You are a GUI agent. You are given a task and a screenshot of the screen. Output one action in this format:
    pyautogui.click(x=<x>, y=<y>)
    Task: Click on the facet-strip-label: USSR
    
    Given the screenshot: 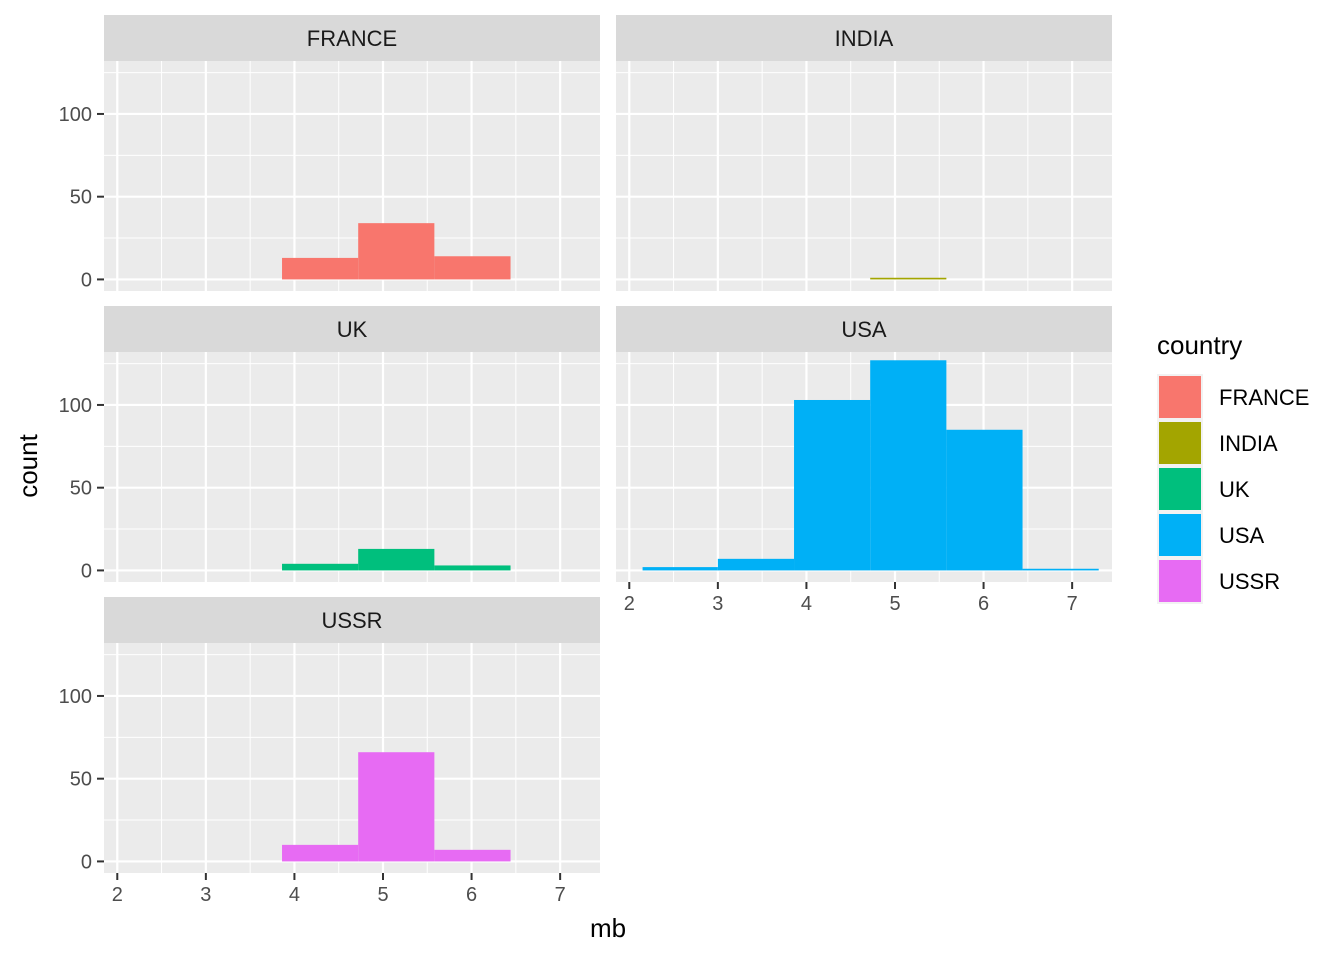 What is the action you would take?
    pyautogui.click(x=351, y=620)
    